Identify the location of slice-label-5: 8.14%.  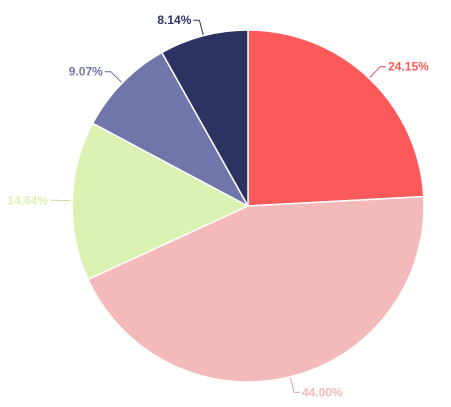
(174, 20).